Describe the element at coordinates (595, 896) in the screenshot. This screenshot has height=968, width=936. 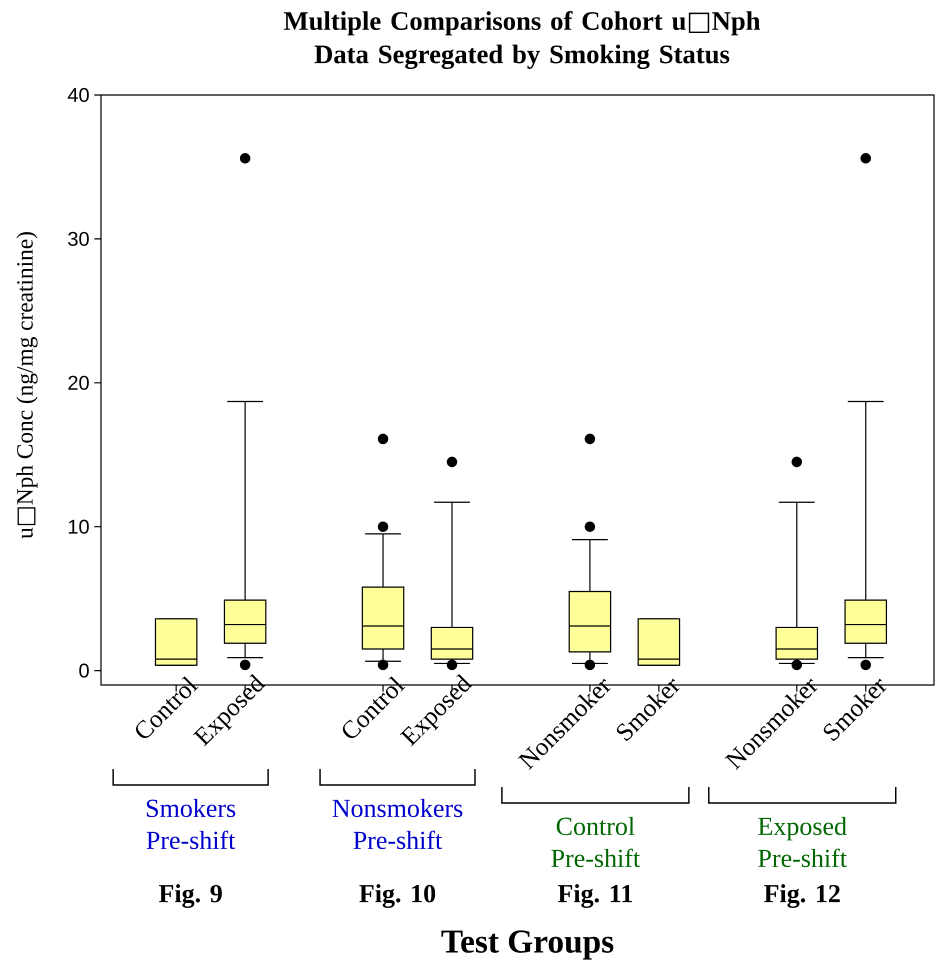
I see `caption: Fig. 11` at that location.